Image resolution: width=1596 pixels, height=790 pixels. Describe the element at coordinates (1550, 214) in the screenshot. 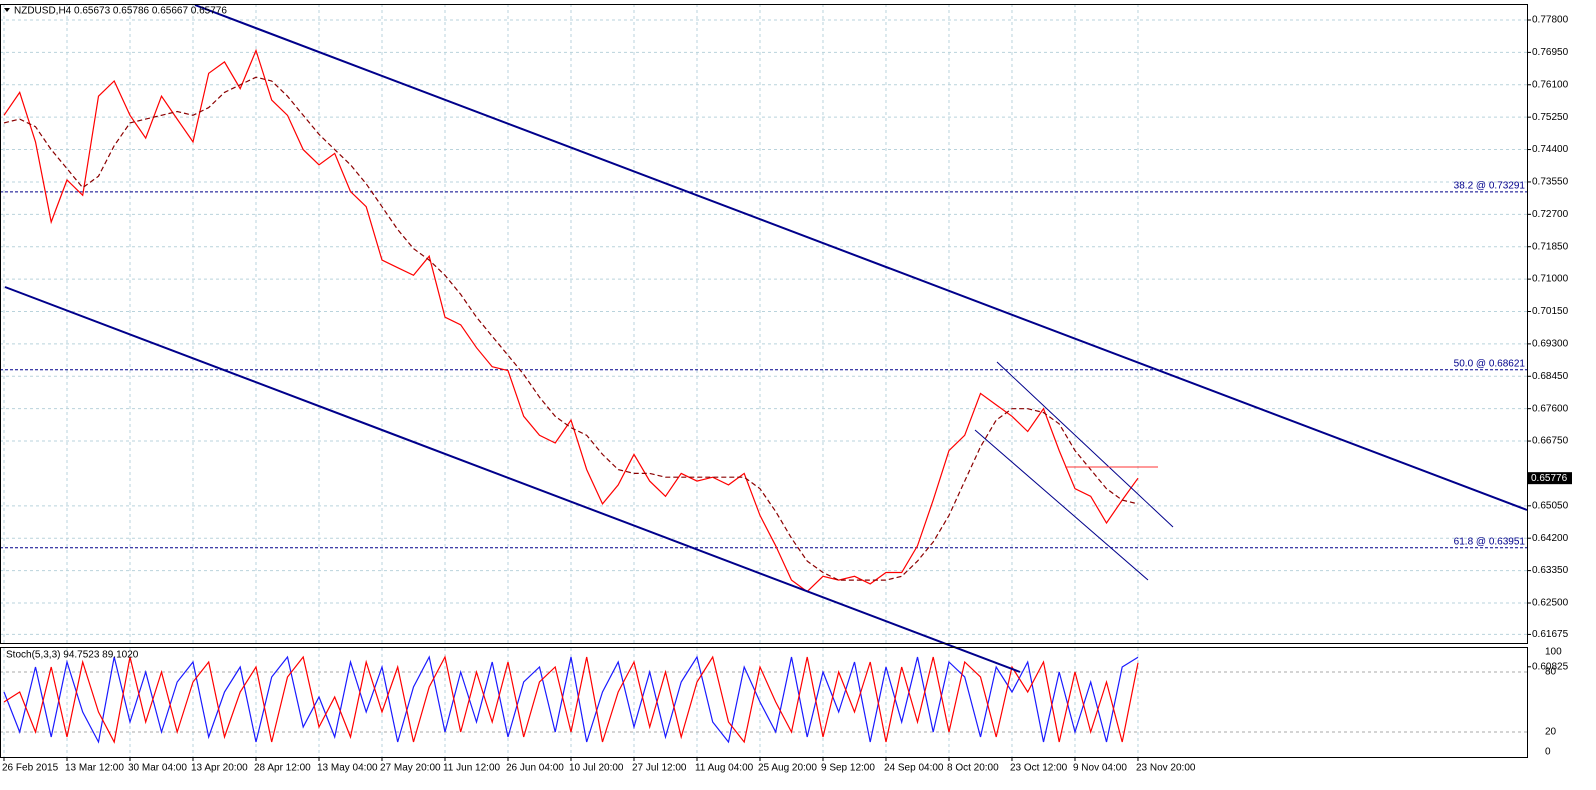

I see `y-tick-label: 0.72700` at that location.